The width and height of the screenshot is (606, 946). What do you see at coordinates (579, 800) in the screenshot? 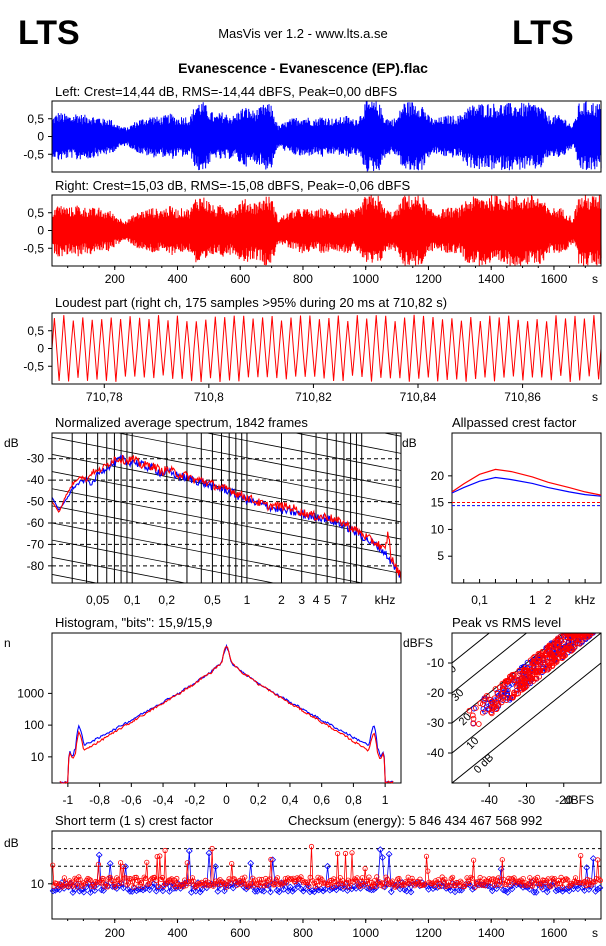
I see `peak-rms-xlabel: dBFS` at bounding box center [579, 800].